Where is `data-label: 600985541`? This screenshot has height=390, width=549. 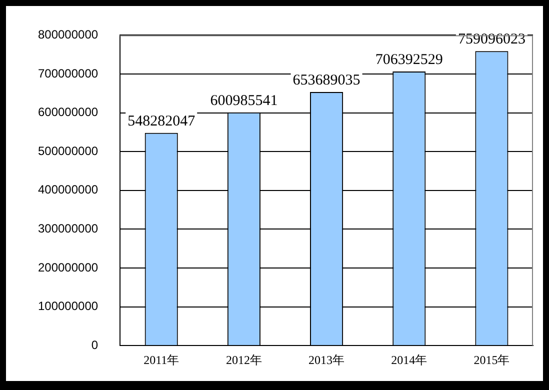
data-label: 600985541 is located at coordinates (244, 100).